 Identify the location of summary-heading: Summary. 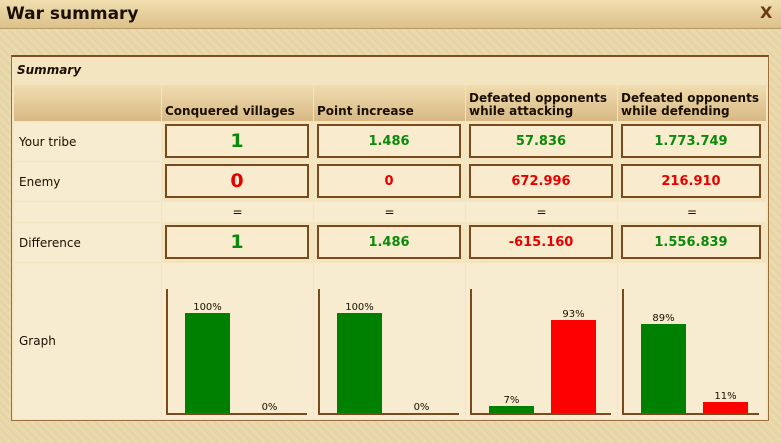
(49, 70).